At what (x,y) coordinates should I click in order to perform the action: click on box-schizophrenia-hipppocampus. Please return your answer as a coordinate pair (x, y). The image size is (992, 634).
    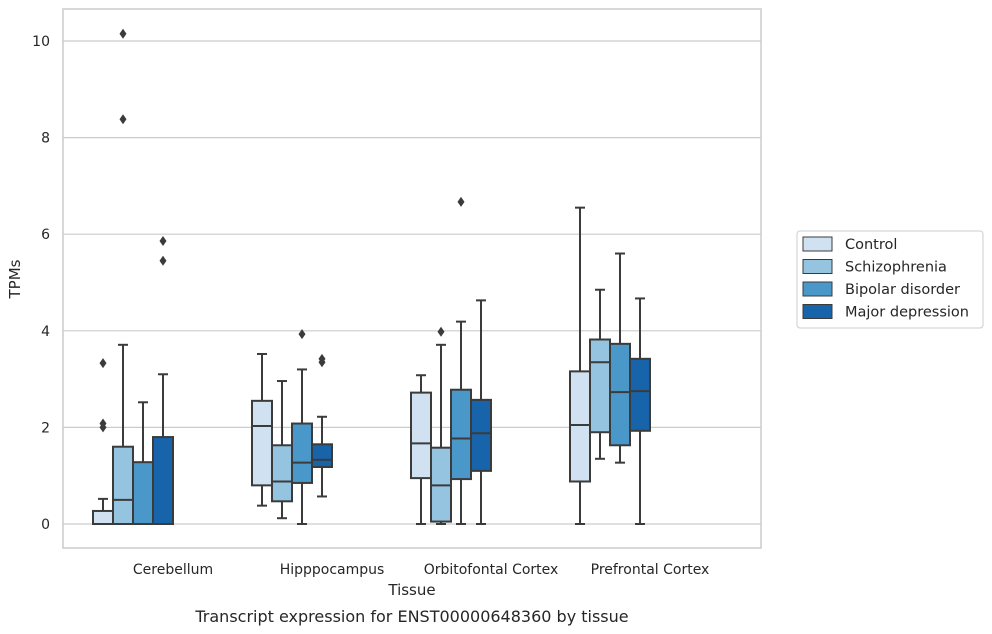
    Looking at the image, I should click on (282, 450).